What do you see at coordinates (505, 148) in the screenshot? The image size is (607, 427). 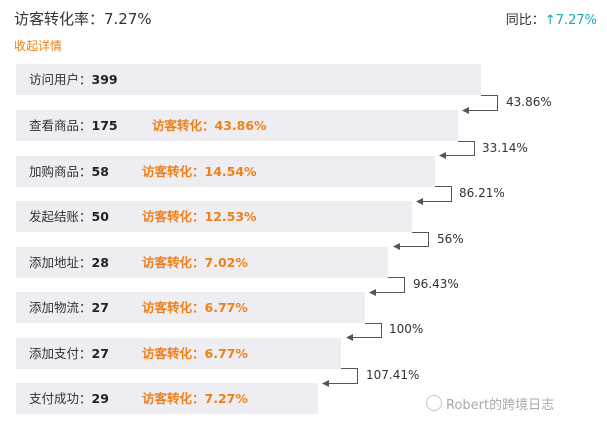 I see `step-rate: 33.14%` at bounding box center [505, 148].